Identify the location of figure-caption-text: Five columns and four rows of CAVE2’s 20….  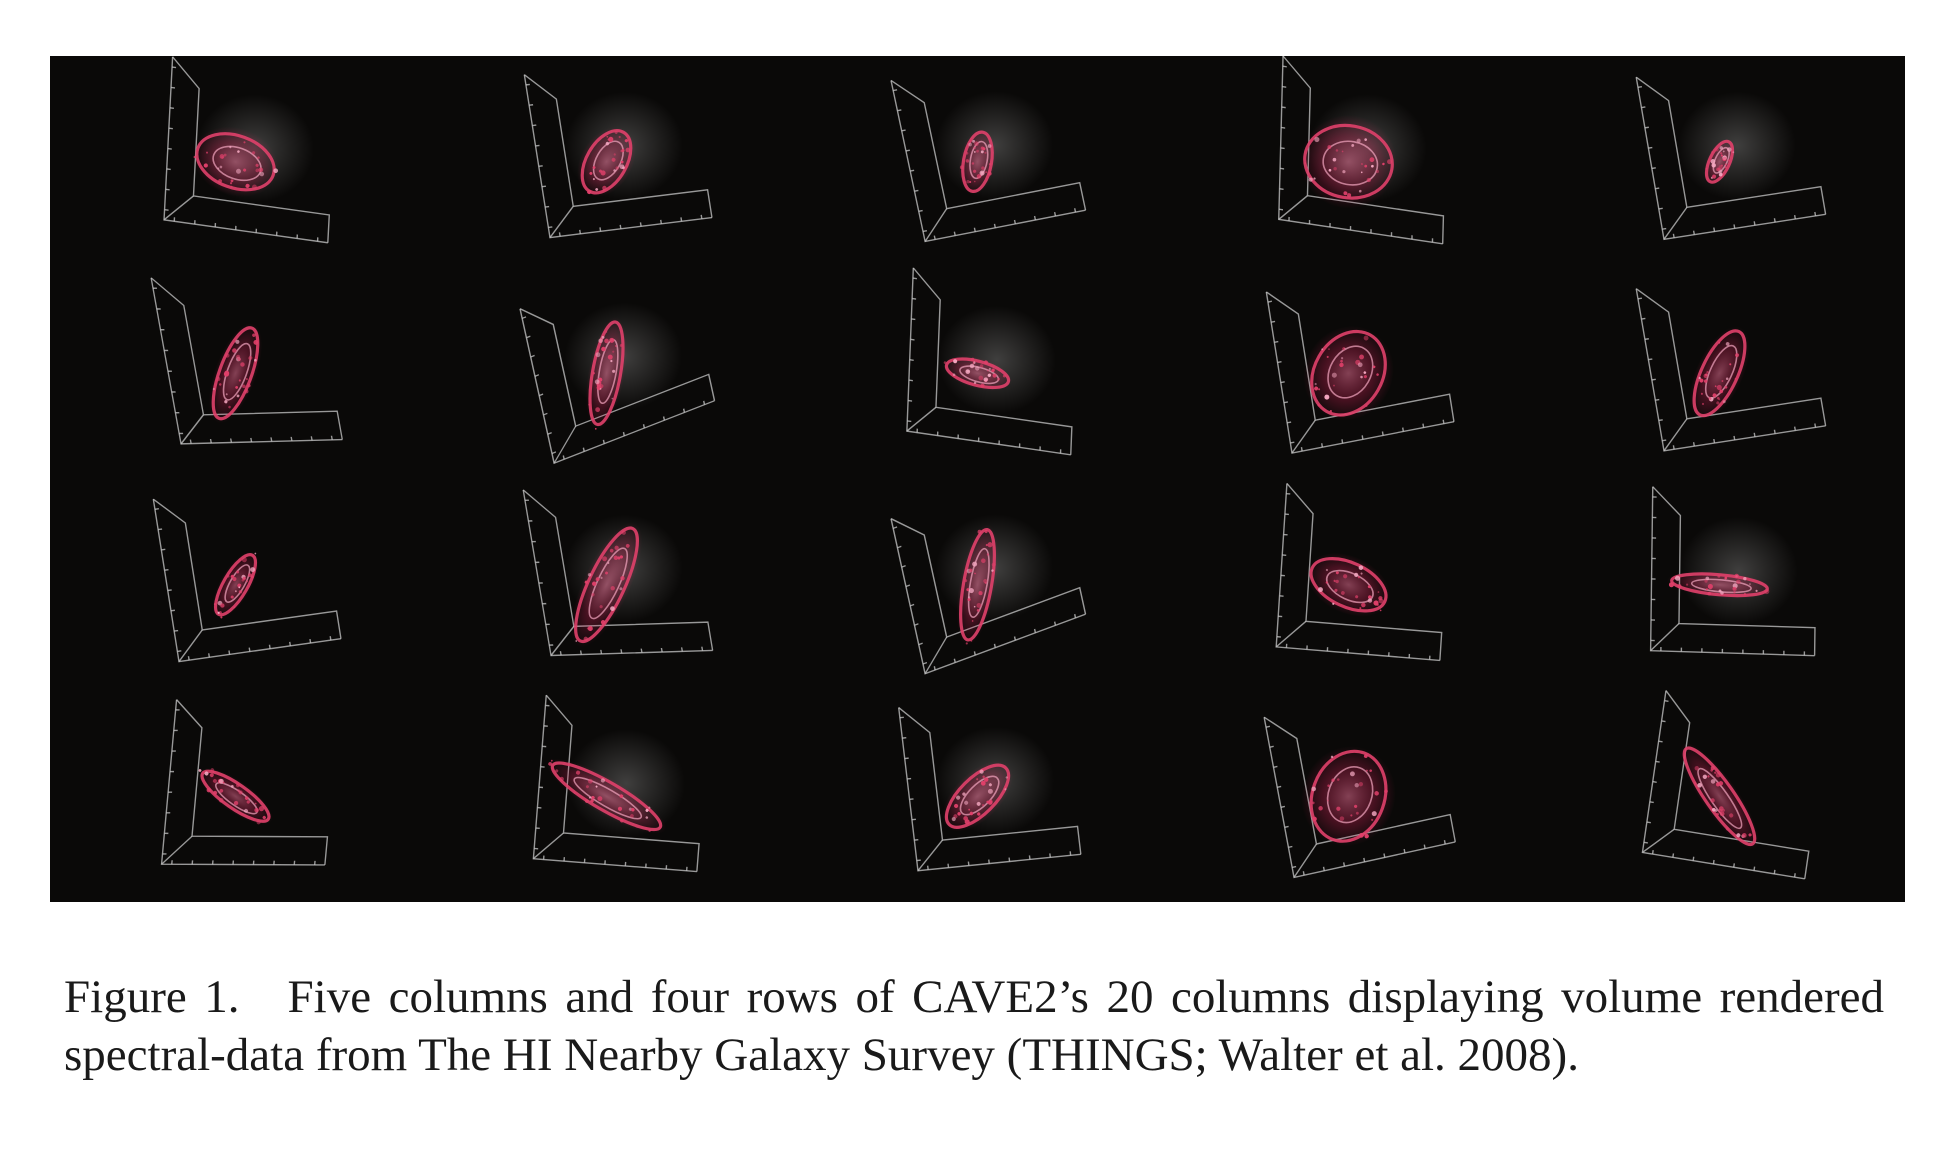
(974, 1026).